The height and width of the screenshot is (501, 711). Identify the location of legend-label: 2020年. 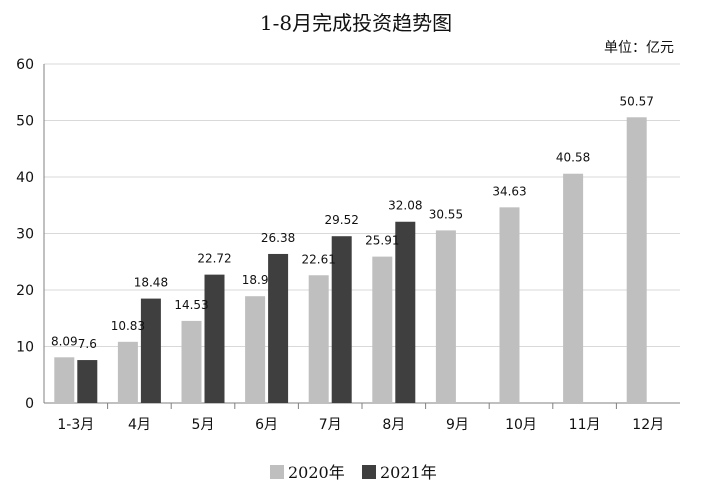
(316, 472).